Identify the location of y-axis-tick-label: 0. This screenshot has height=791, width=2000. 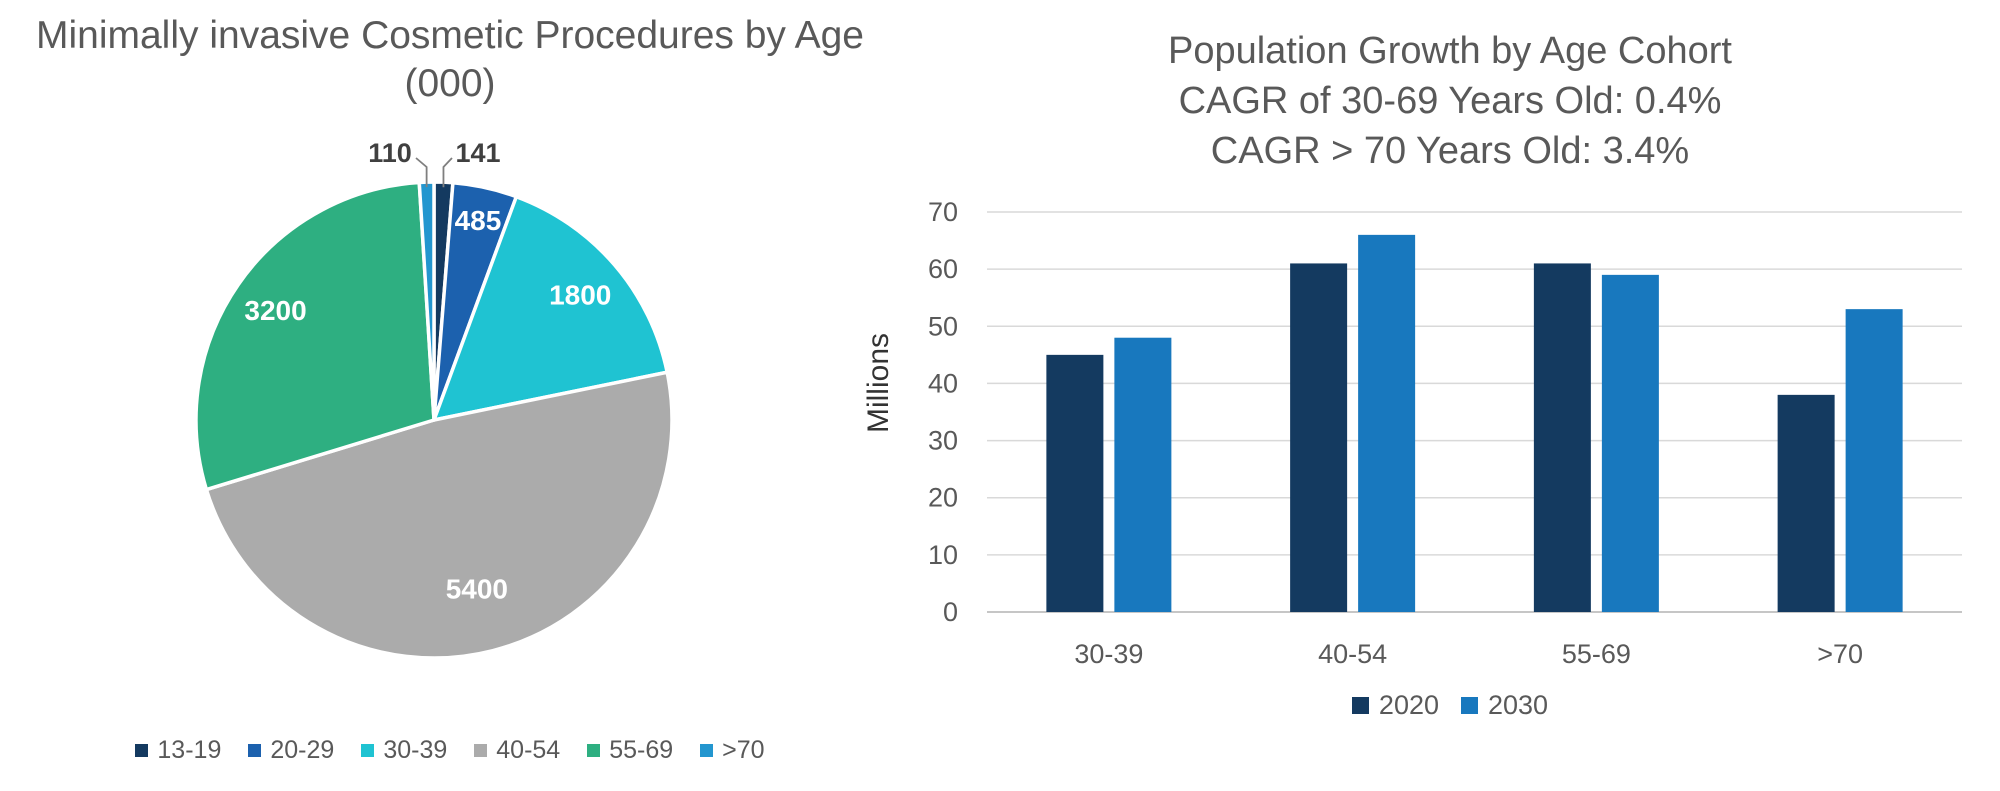
(950, 612).